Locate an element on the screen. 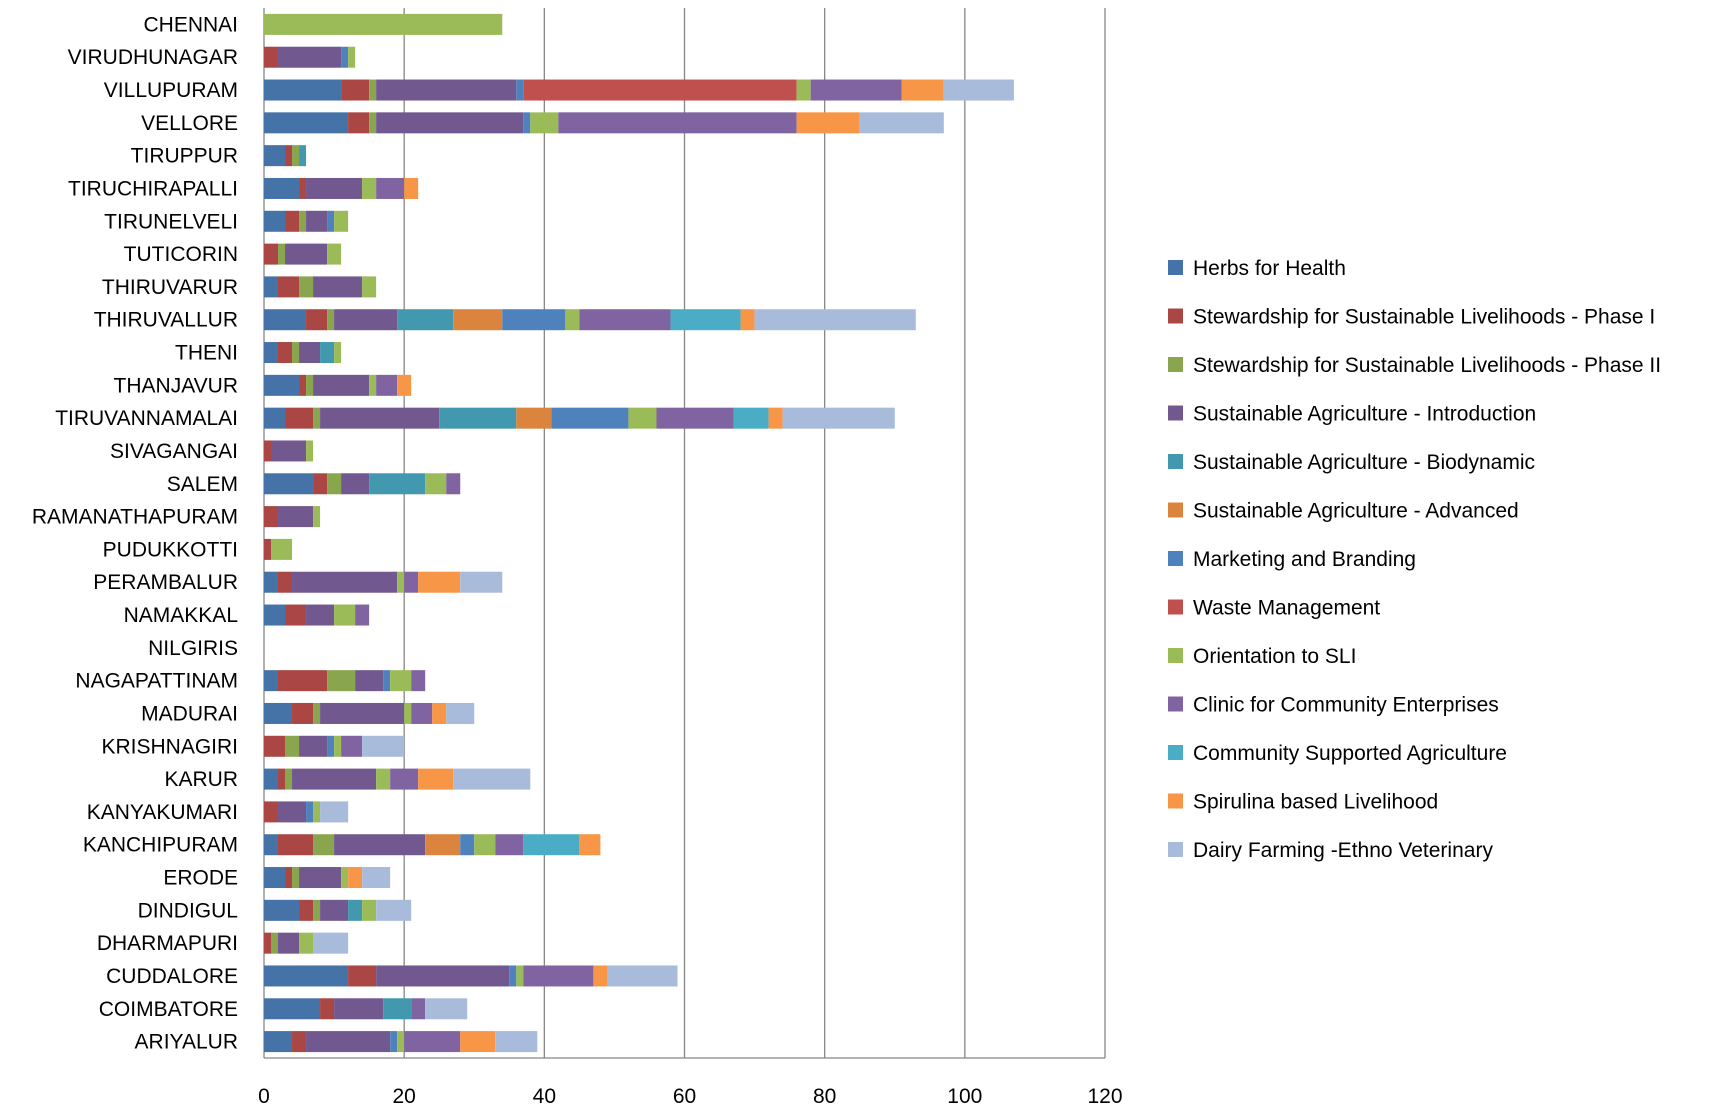  category-label: MADURAI is located at coordinates (189, 713).